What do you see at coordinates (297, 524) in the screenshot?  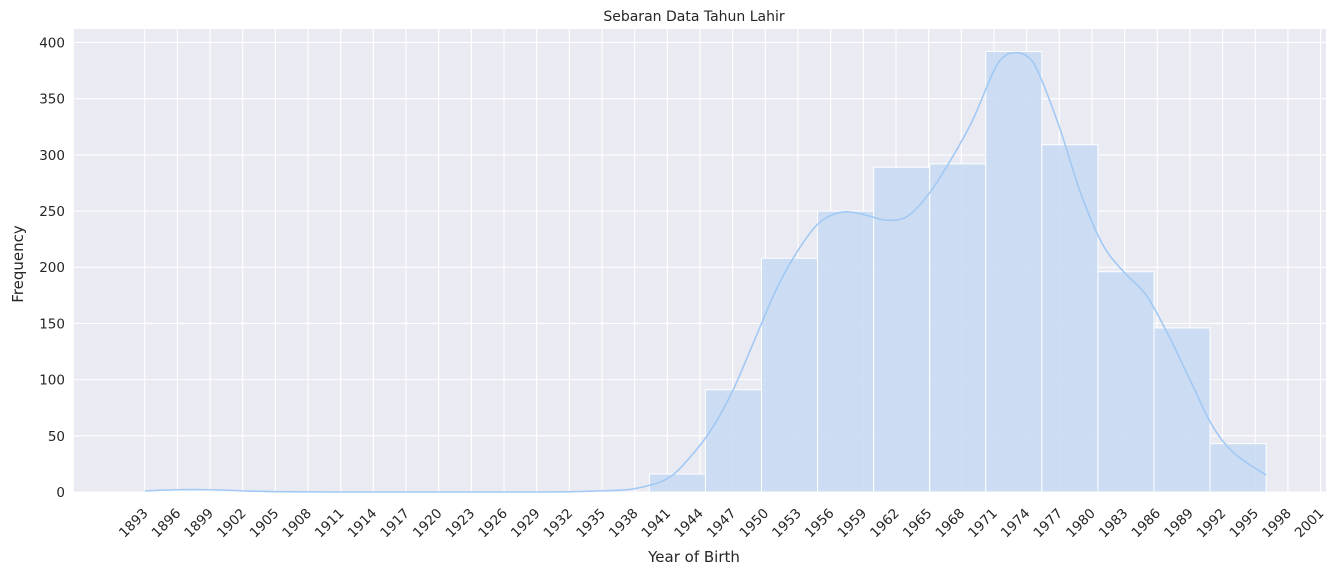 I see `x-tick-label: 1908` at bounding box center [297, 524].